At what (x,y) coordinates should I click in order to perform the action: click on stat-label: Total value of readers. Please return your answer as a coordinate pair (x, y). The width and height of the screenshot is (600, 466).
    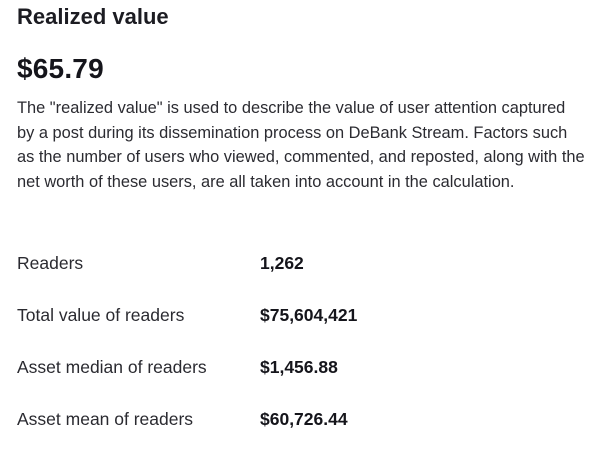
    Looking at the image, I should click on (101, 315).